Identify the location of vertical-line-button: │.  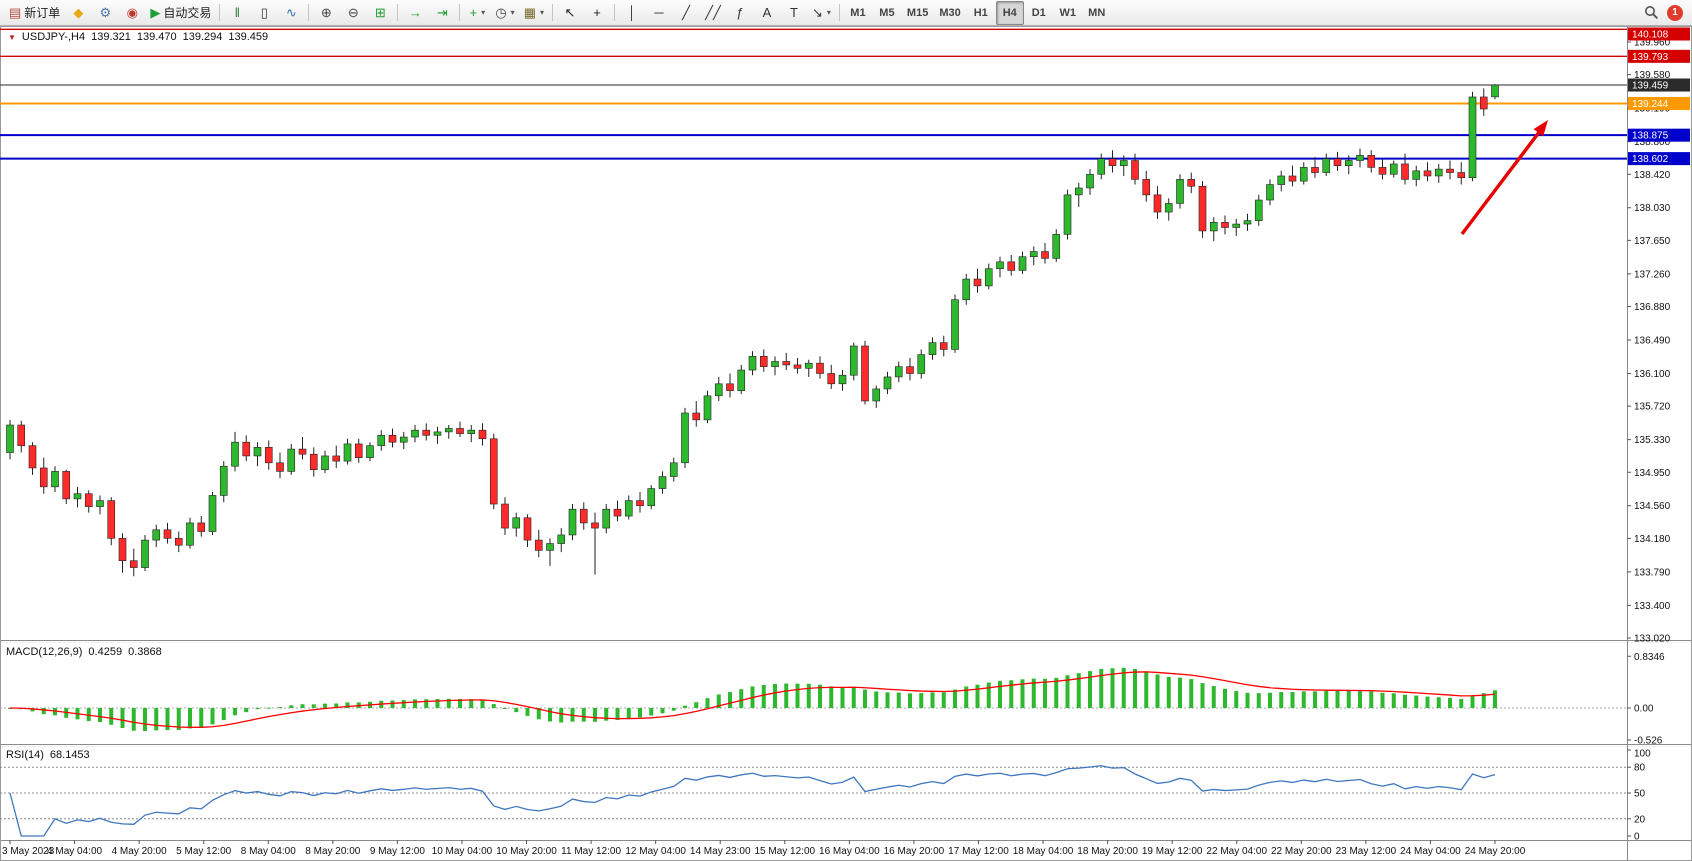
(632, 13).